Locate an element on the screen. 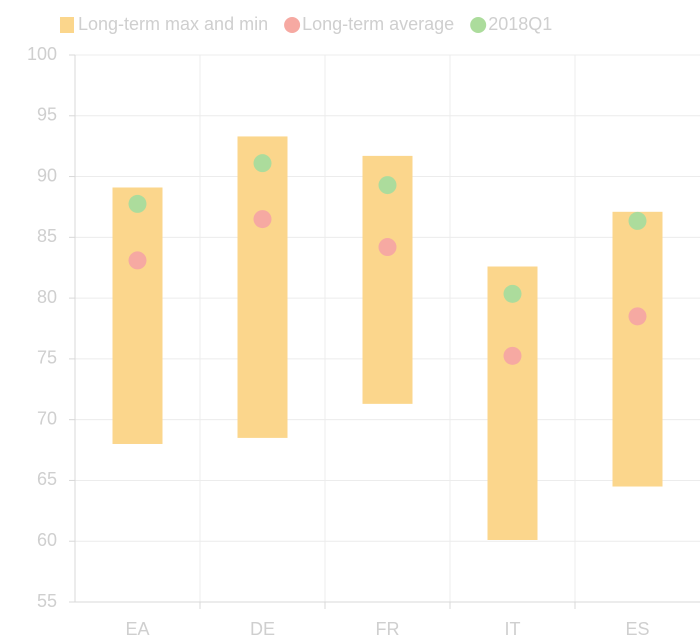  legend-label: Long-term max and min is located at coordinates (173, 24).